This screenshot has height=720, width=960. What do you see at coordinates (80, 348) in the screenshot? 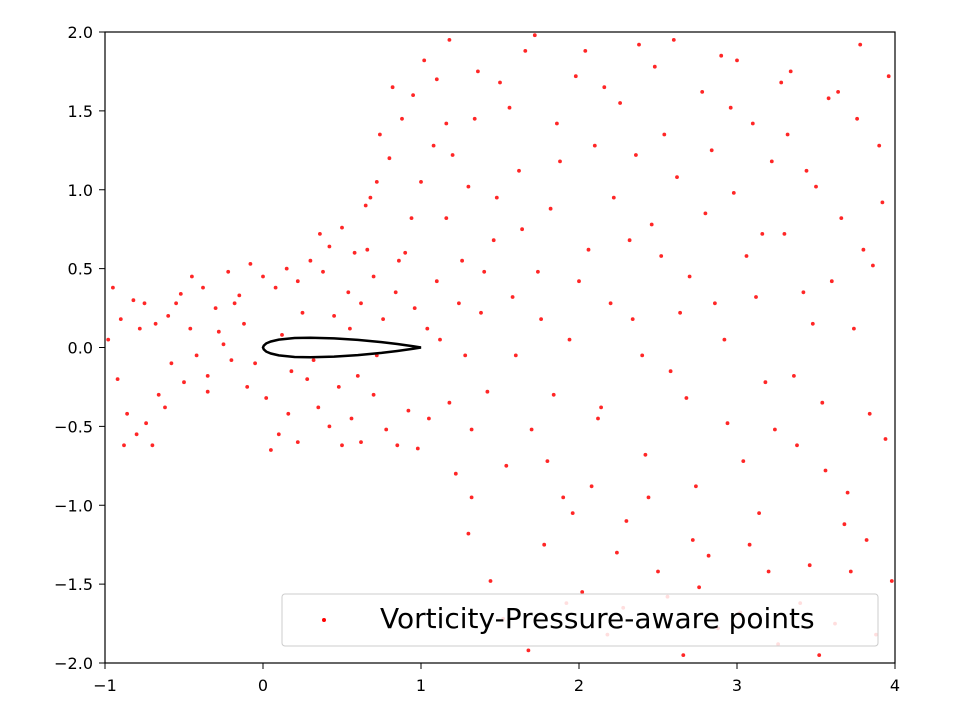
I see `y-tick-label: 0.0` at bounding box center [80, 348].